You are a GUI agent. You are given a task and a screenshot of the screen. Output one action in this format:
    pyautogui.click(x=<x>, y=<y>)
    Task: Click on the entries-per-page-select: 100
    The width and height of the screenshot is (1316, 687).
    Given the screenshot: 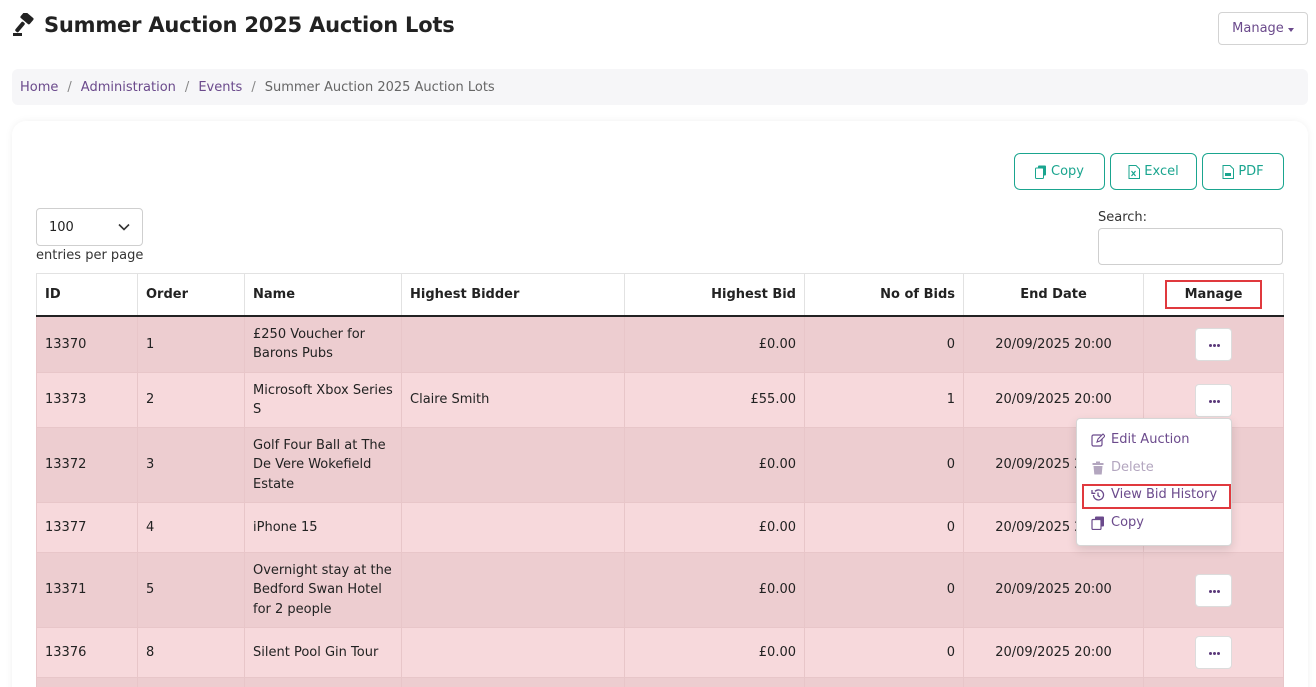 What is the action you would take?
    pyautogui.click(x=89, y=227)
    